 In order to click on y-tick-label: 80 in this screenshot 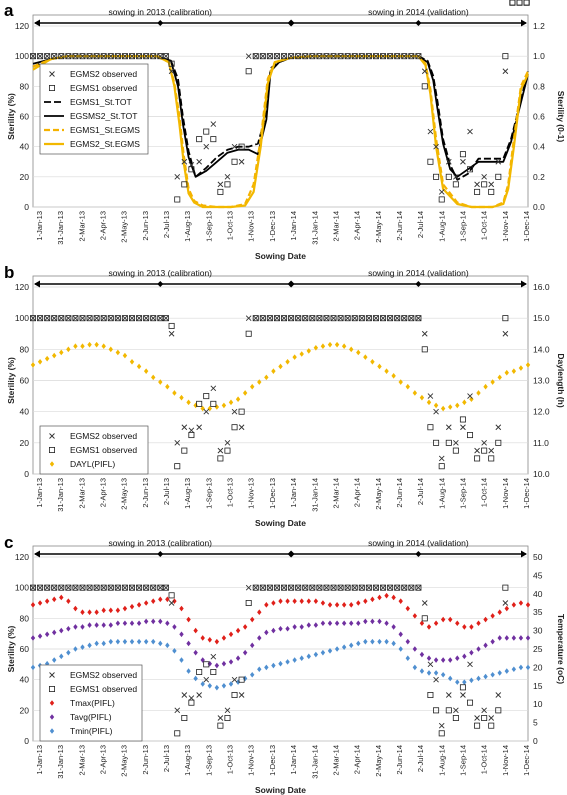, I will do `click(25, 618)`.